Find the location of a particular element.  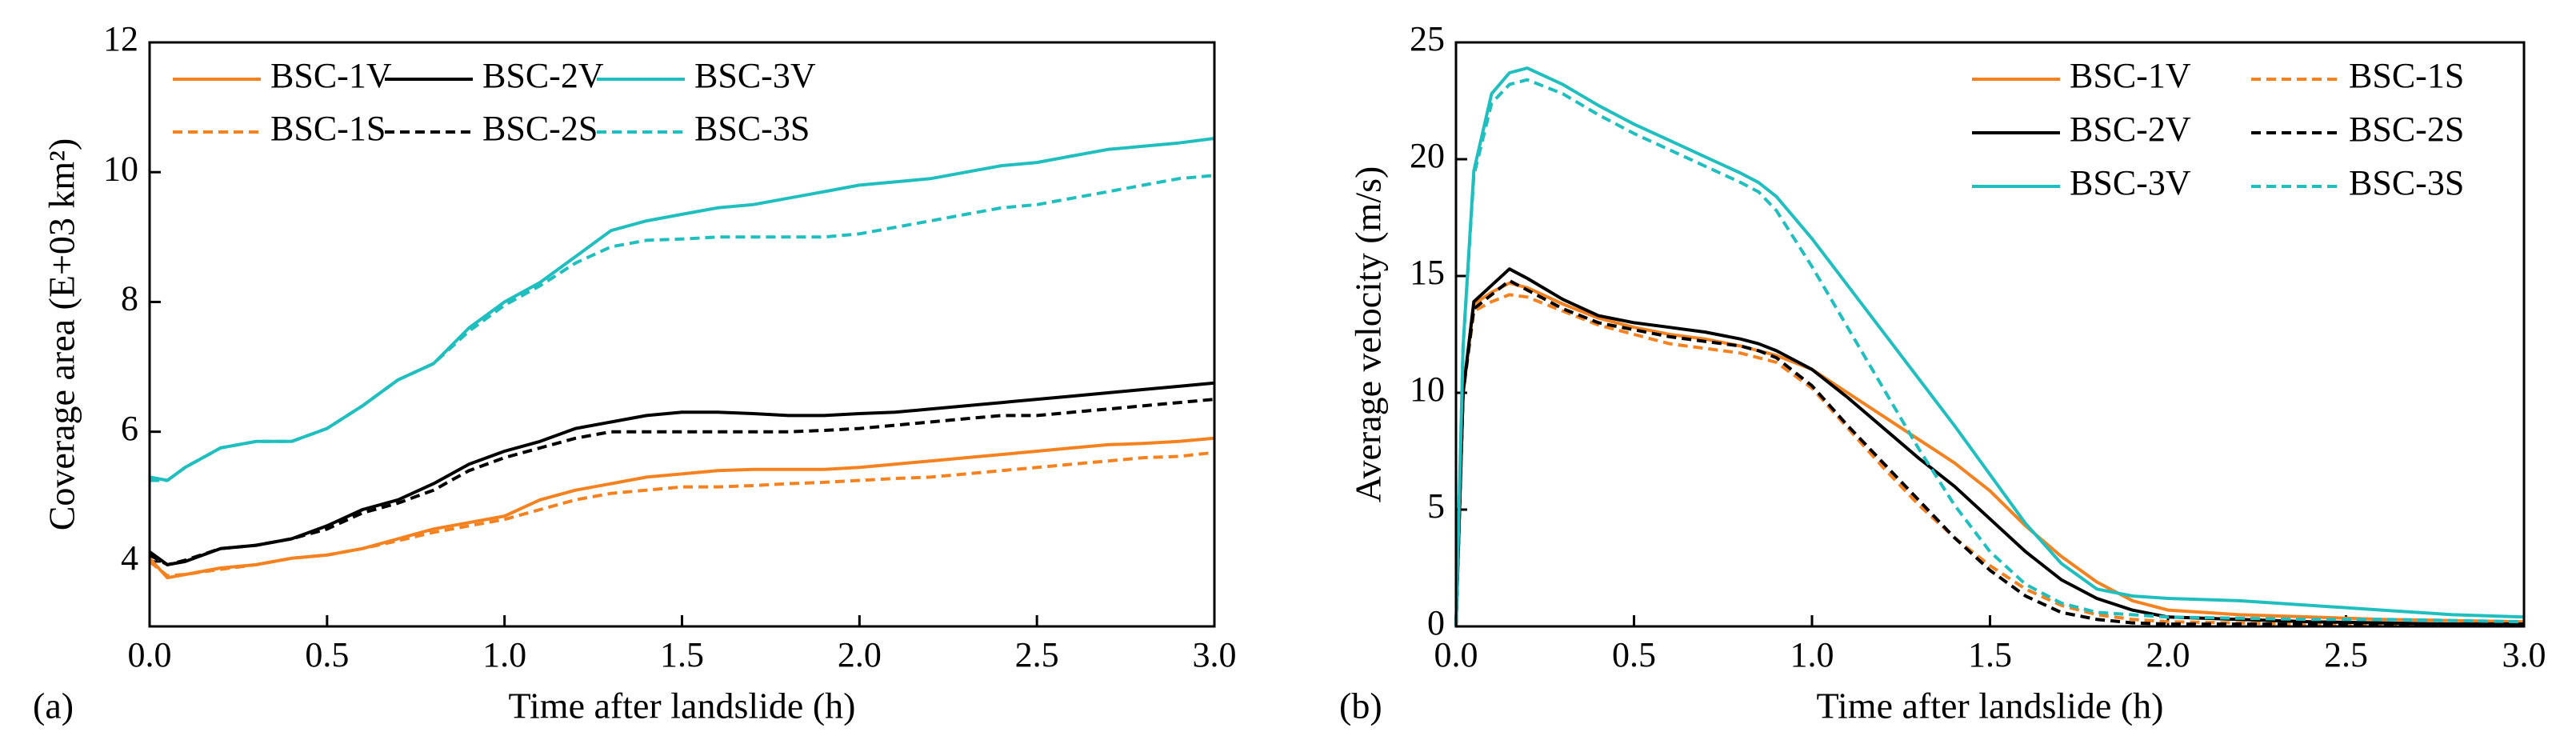

y-tick-label: 8 is located at coordinates (129, 298).